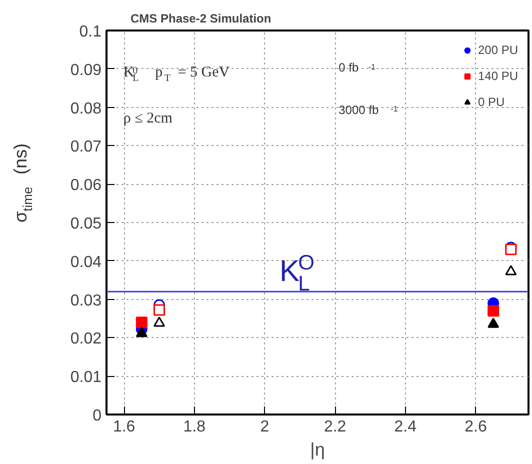 This screenshot has width=532, height=464. I want to click on x-tick-label: 2.2, so click(335, 427).